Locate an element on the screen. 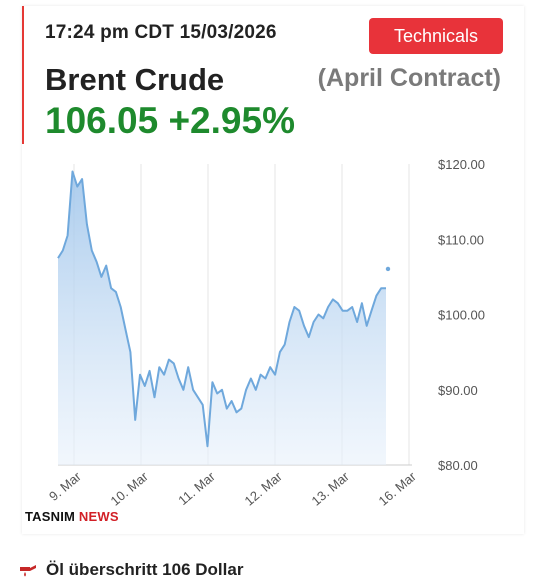 This screenshot has width=546, height=586. y-tick-label: $100.00 is located at coordinates (461, 315).